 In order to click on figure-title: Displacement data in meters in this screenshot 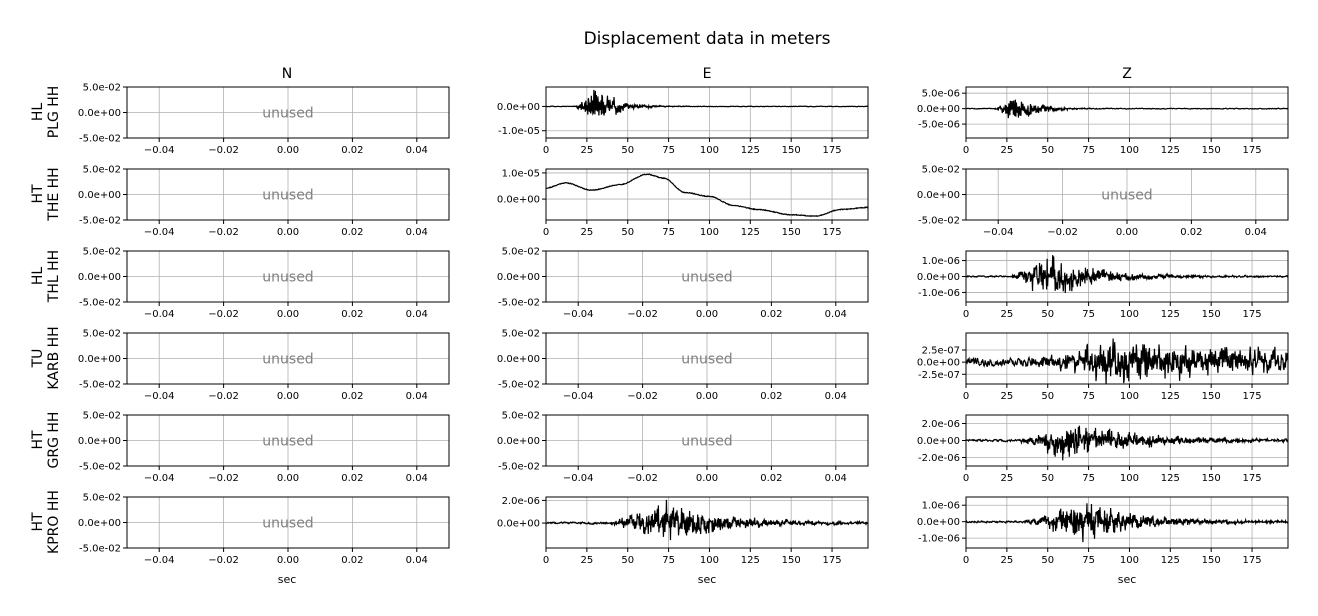, I will do `click(707, 39)`.